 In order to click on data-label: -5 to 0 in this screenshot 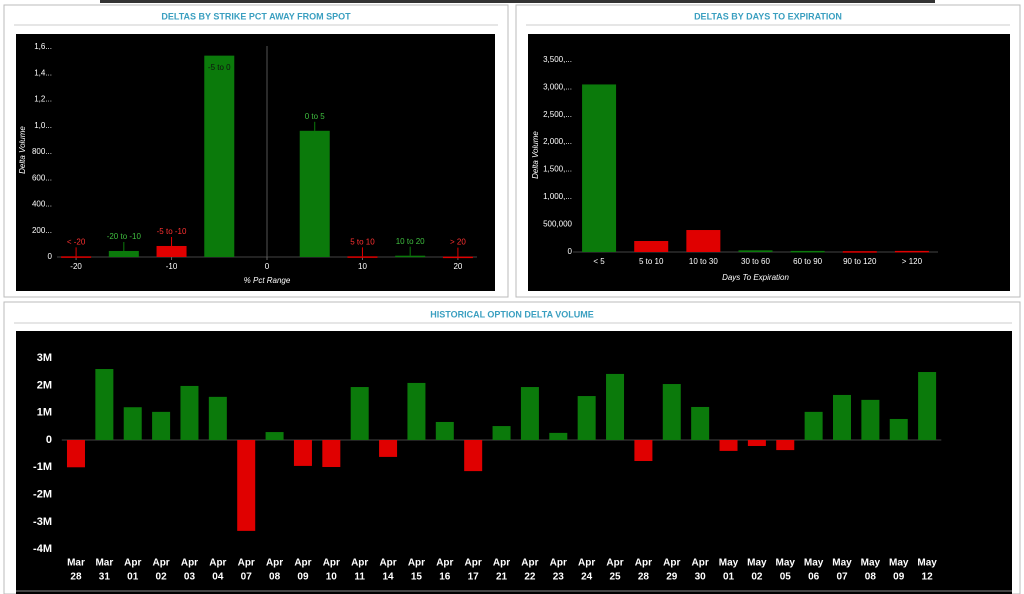, I will do `click(219, 67)`.